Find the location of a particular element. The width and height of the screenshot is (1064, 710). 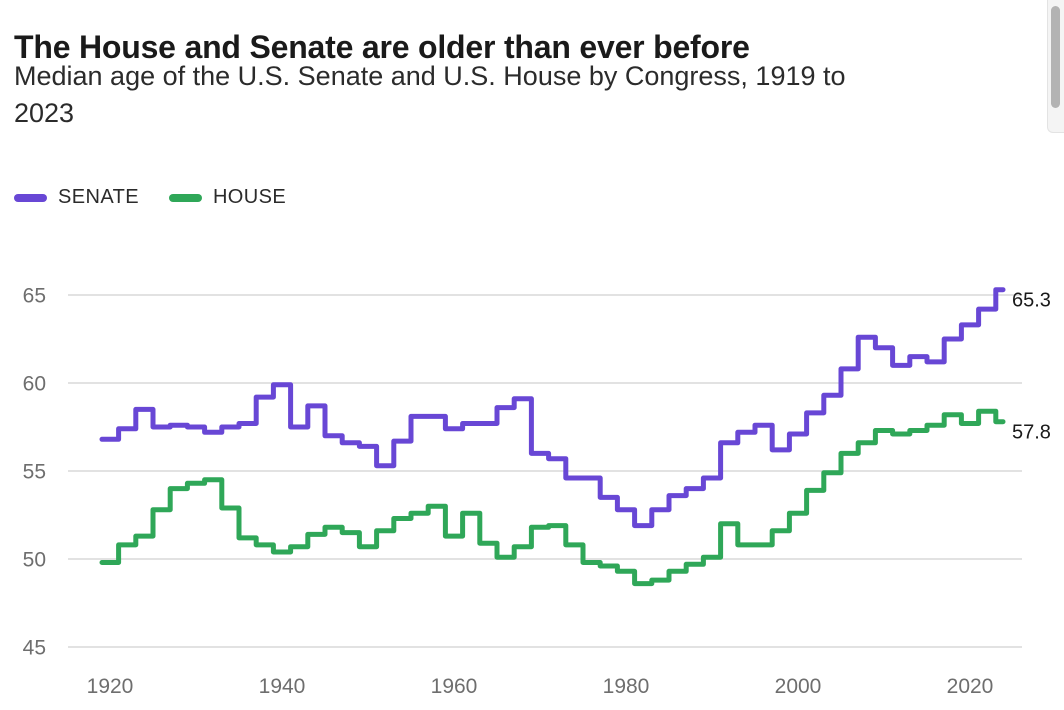

x-tick-label: 1940 is located at coordinates (282, 686).